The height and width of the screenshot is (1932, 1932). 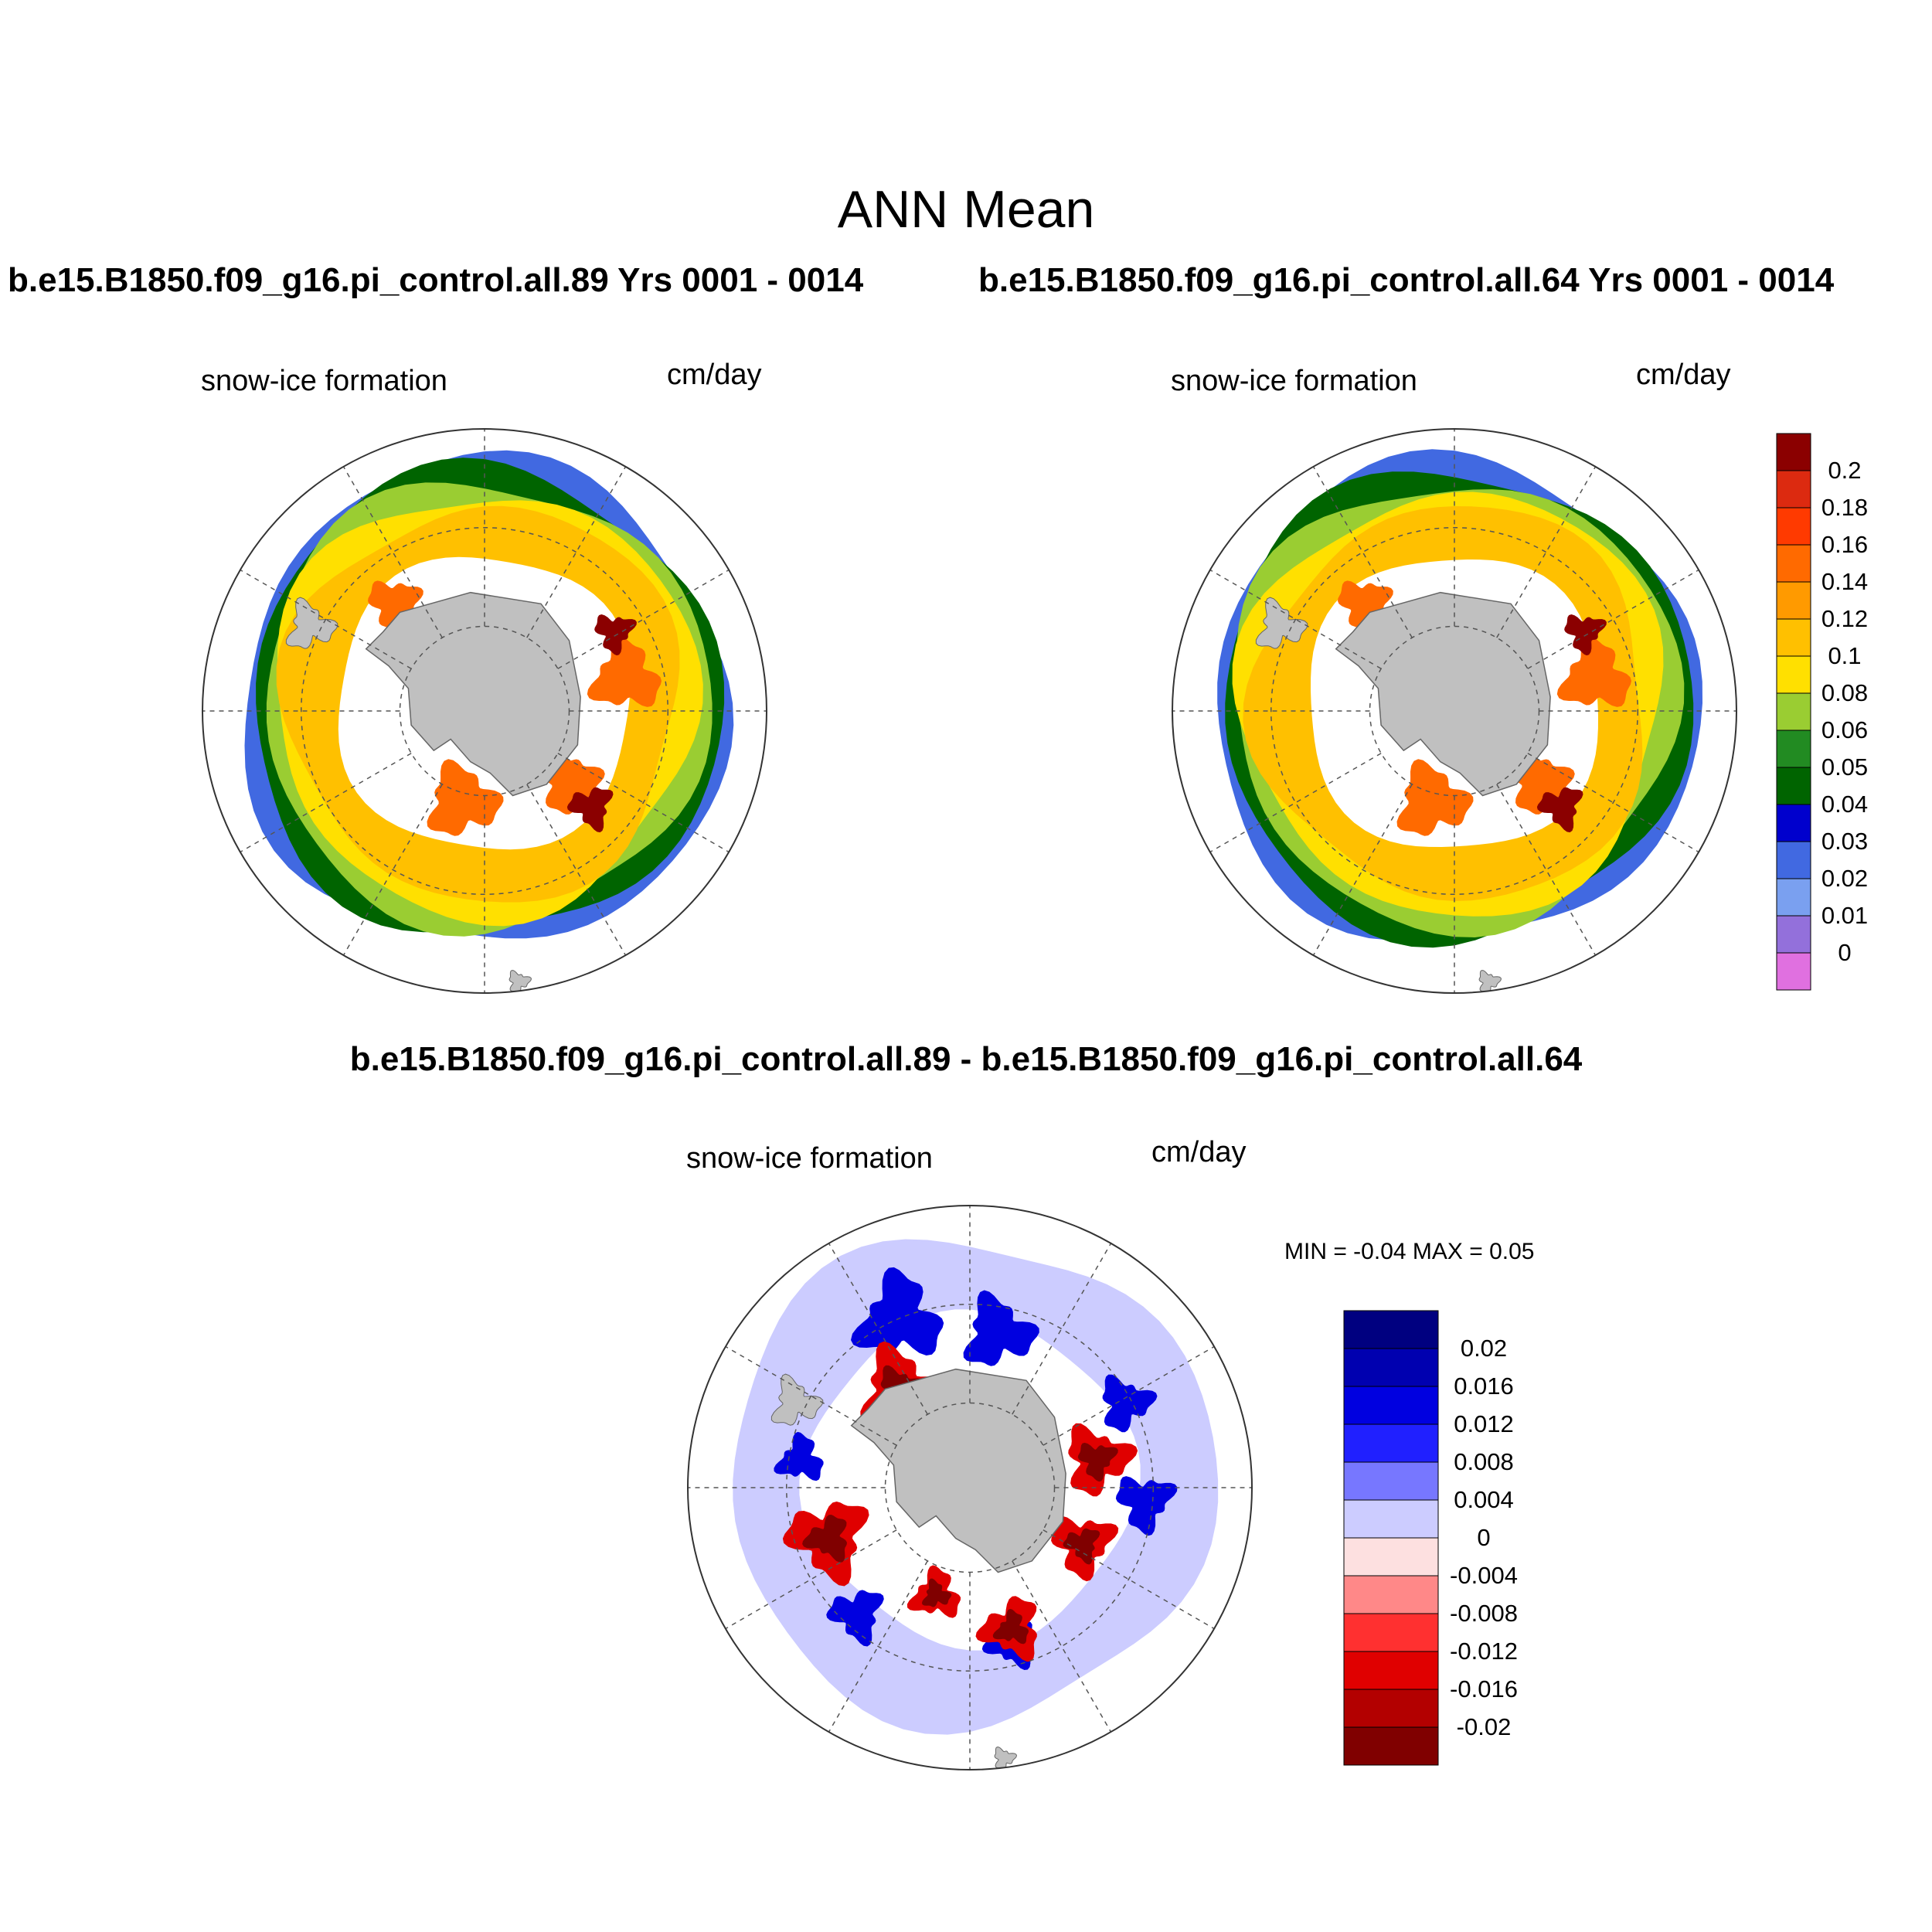 I want to click on colorbar-tick-label: 0.1, so click(x=1844, y=656).